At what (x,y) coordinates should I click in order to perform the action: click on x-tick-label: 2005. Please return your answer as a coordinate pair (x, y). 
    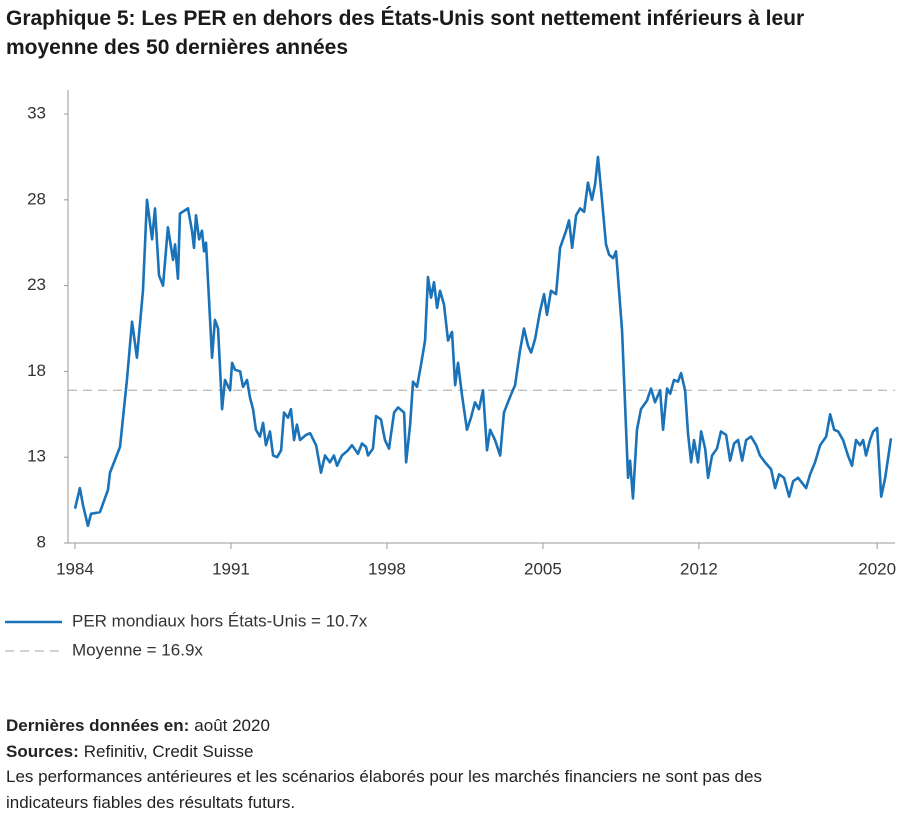
    Looking at the image, I should click on (543, 568).